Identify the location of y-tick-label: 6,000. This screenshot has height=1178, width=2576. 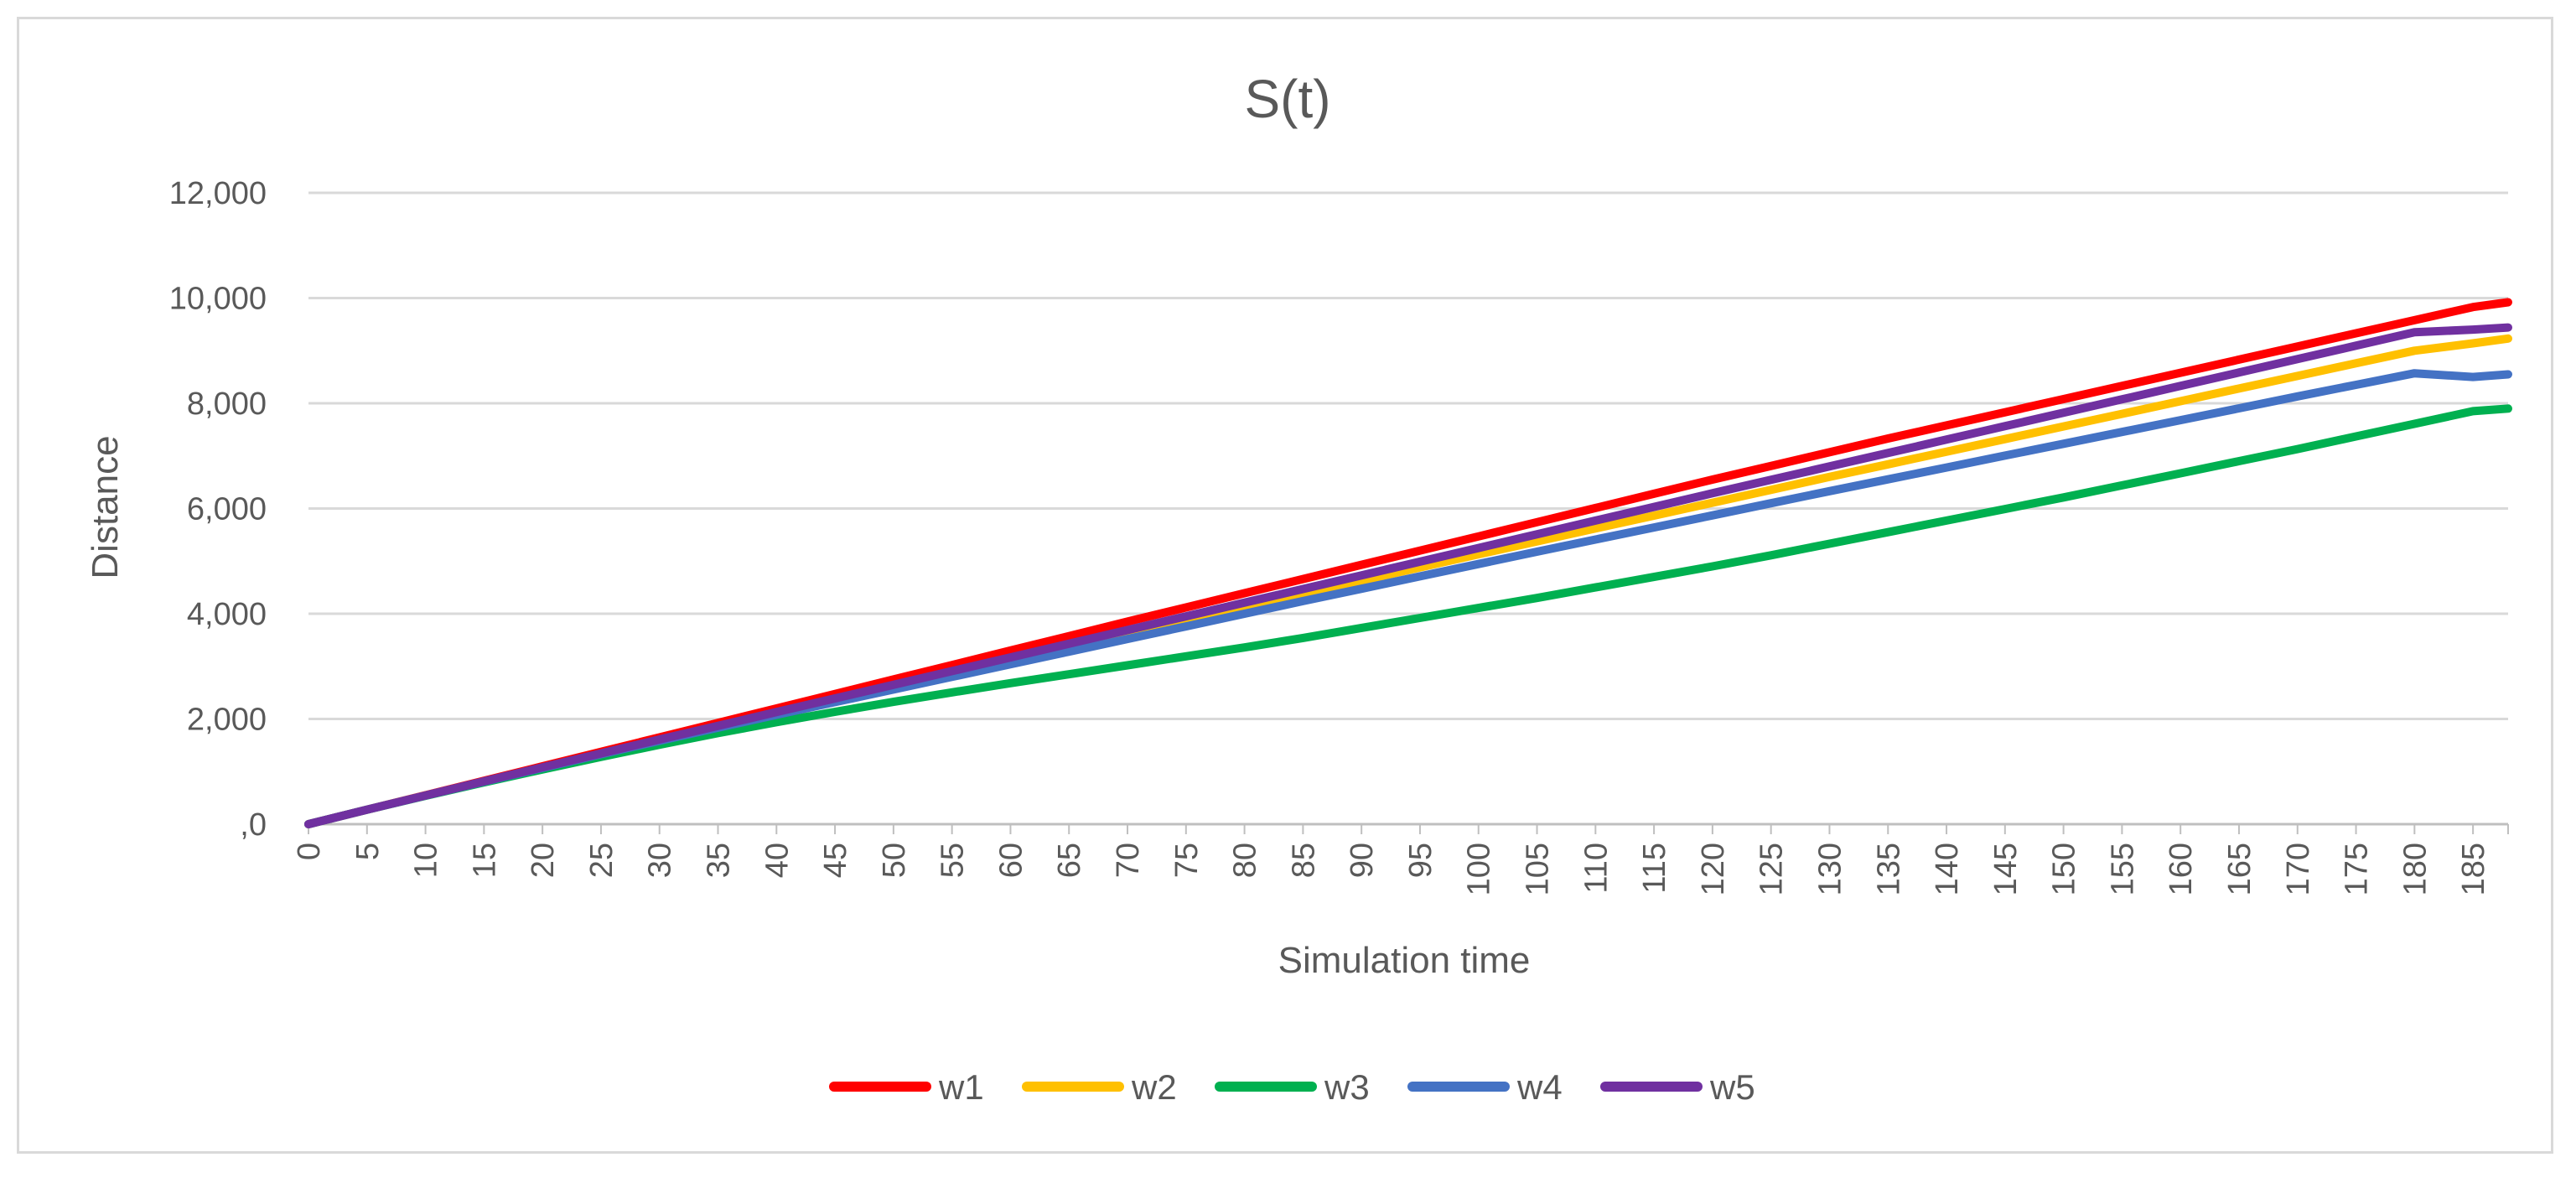
(227, 509).